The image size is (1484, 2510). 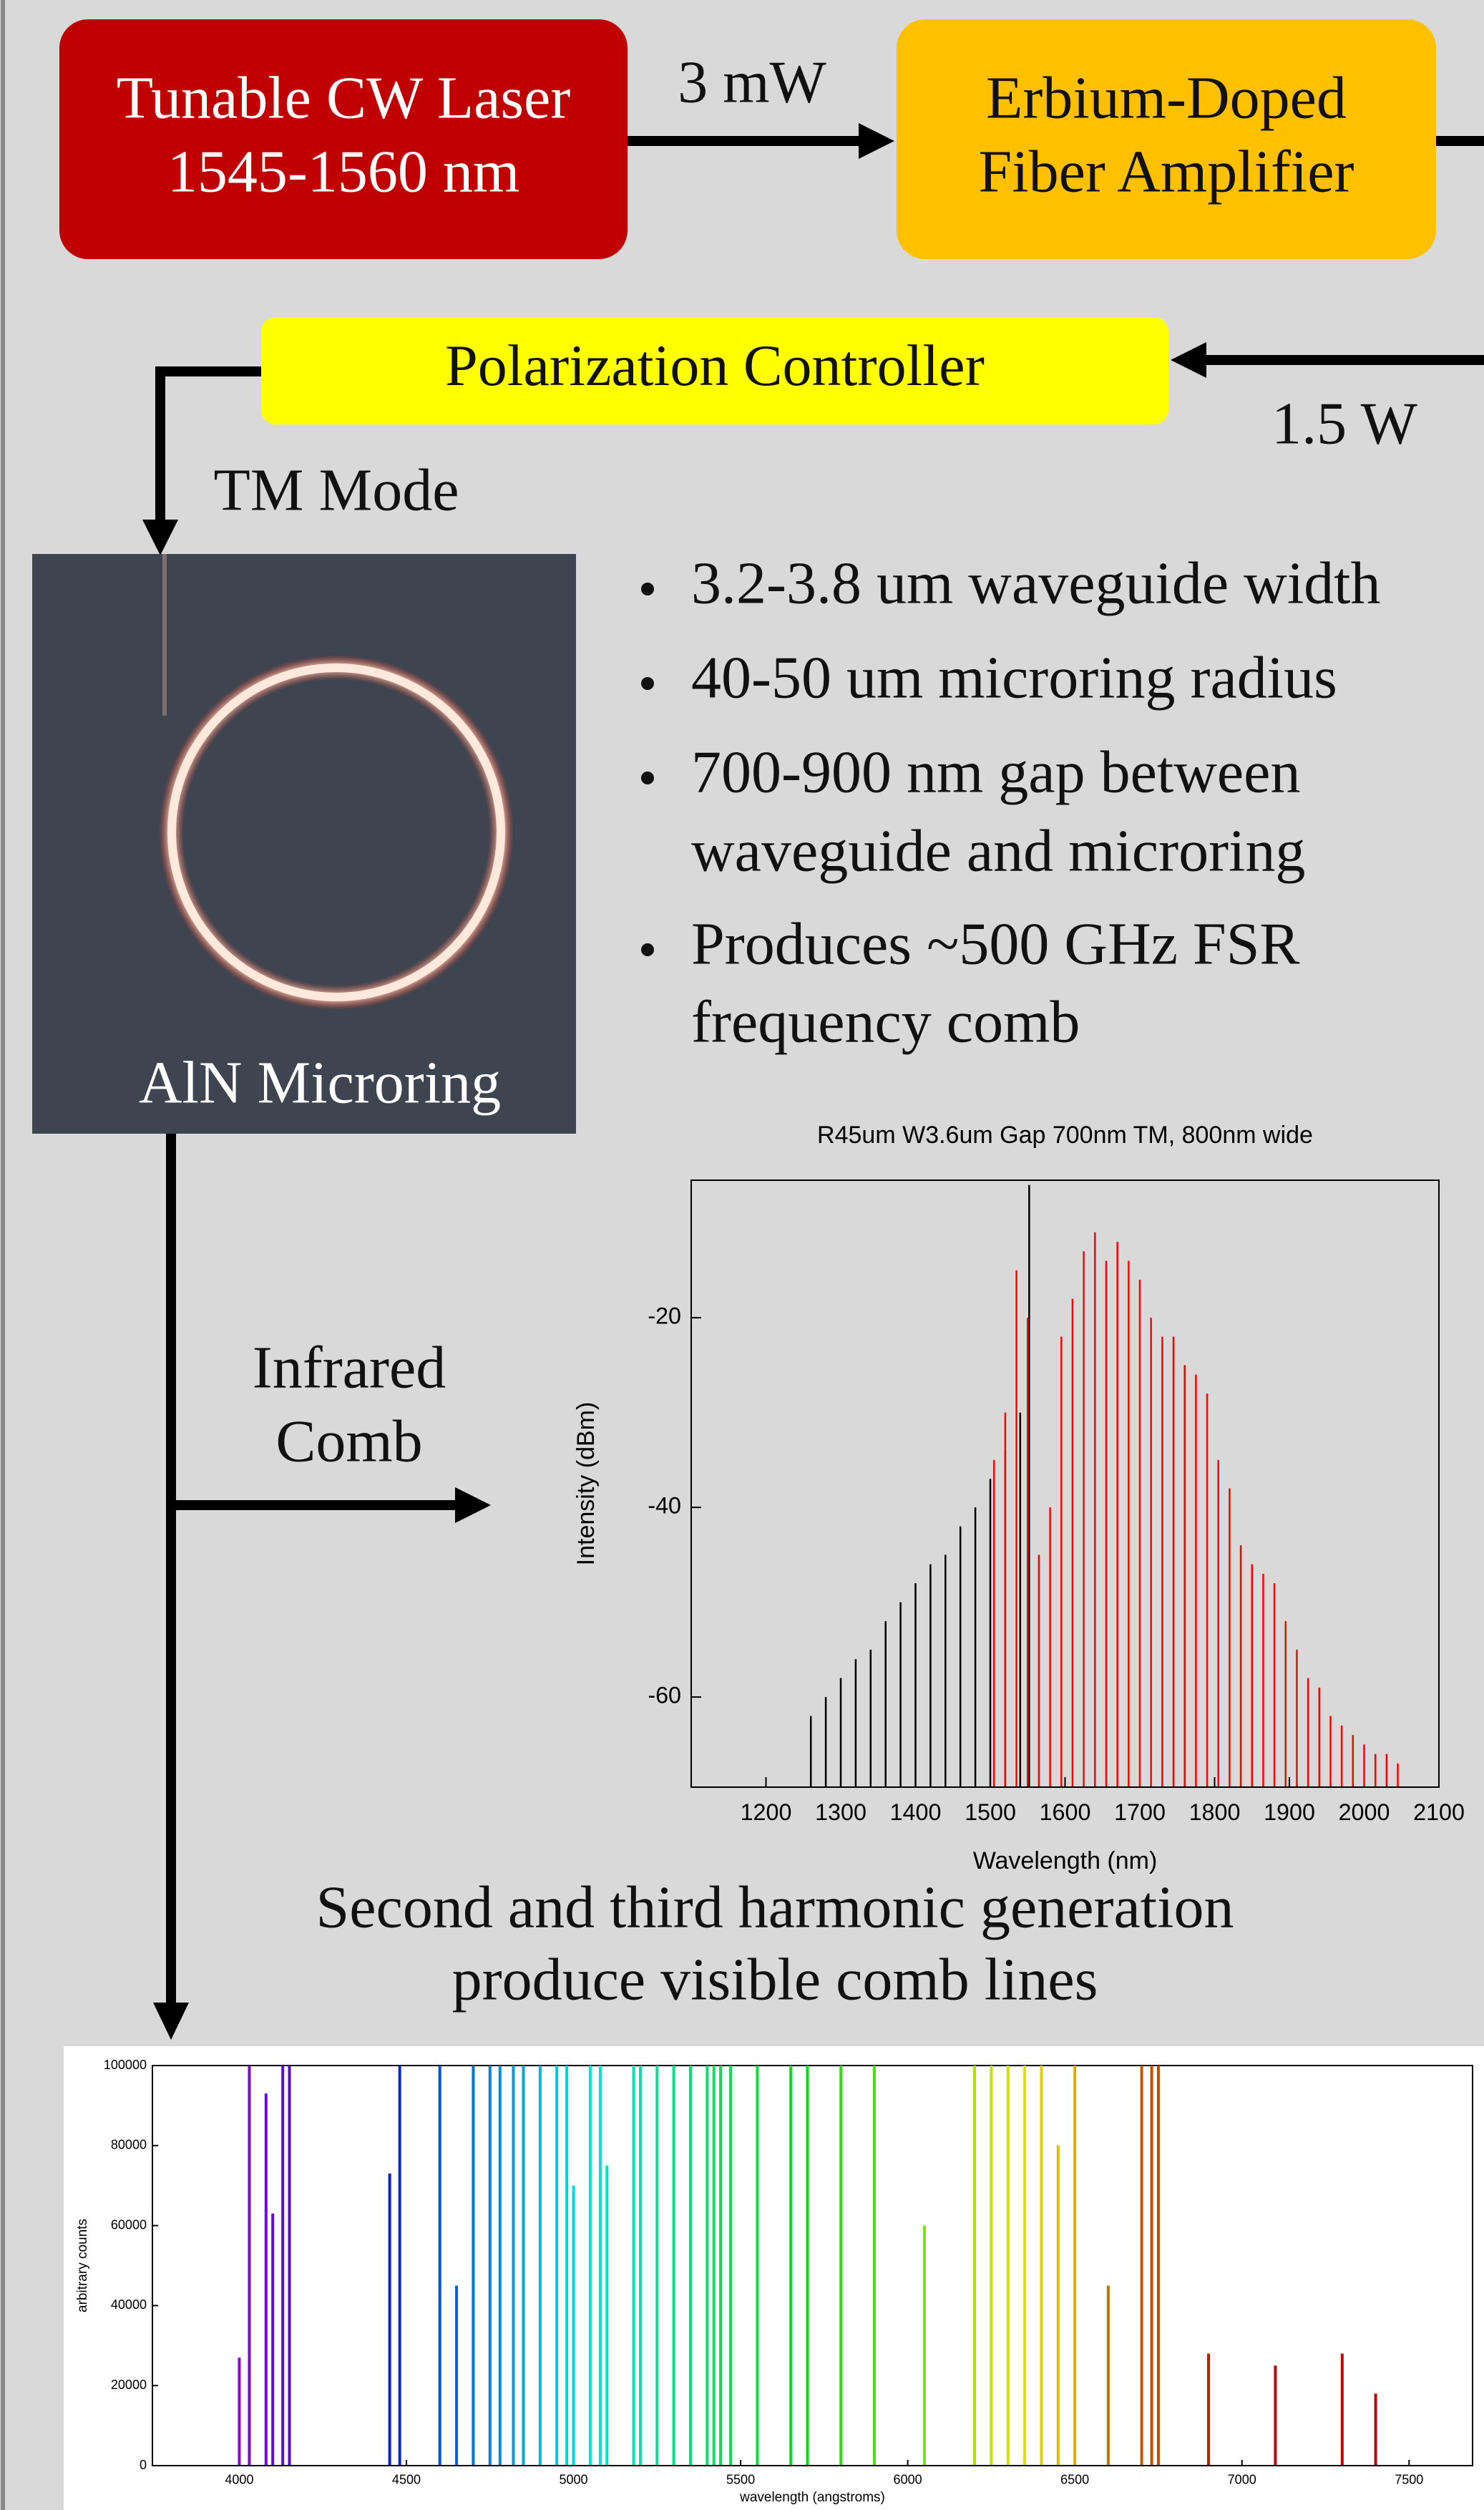 I want to click on x-tick-label: 1300, so click(x=841, y=1812).